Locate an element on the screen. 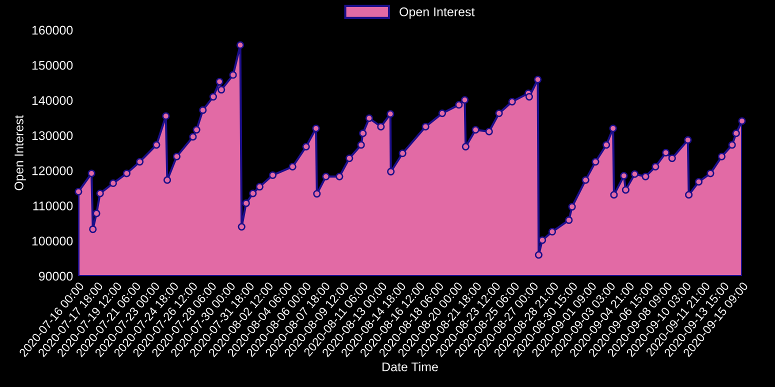  y-tick-label: 110000 is located at coordinates (53, 206).